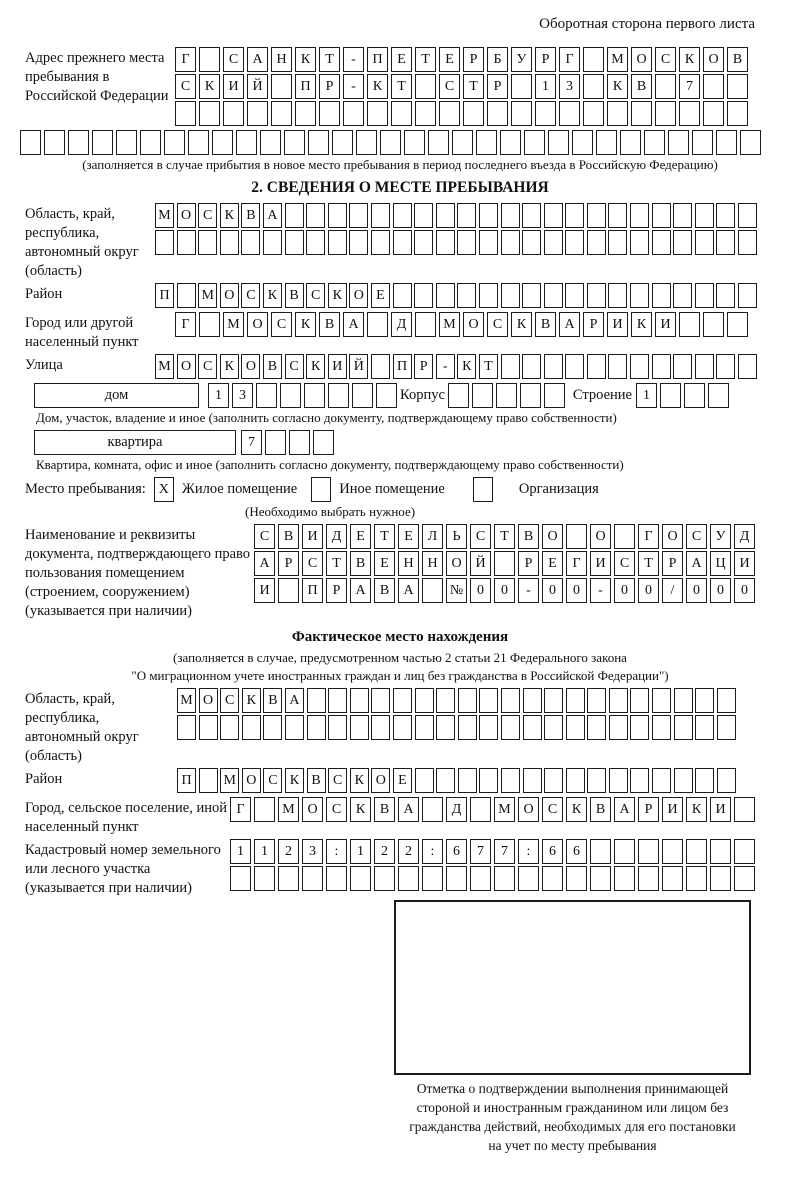 This screenshot has width=800, height=1180. Describe the element at coordinates (572, 1145) in the screenshot. I see `stamp-caption-line: на учет по месту пребывания` at that location.